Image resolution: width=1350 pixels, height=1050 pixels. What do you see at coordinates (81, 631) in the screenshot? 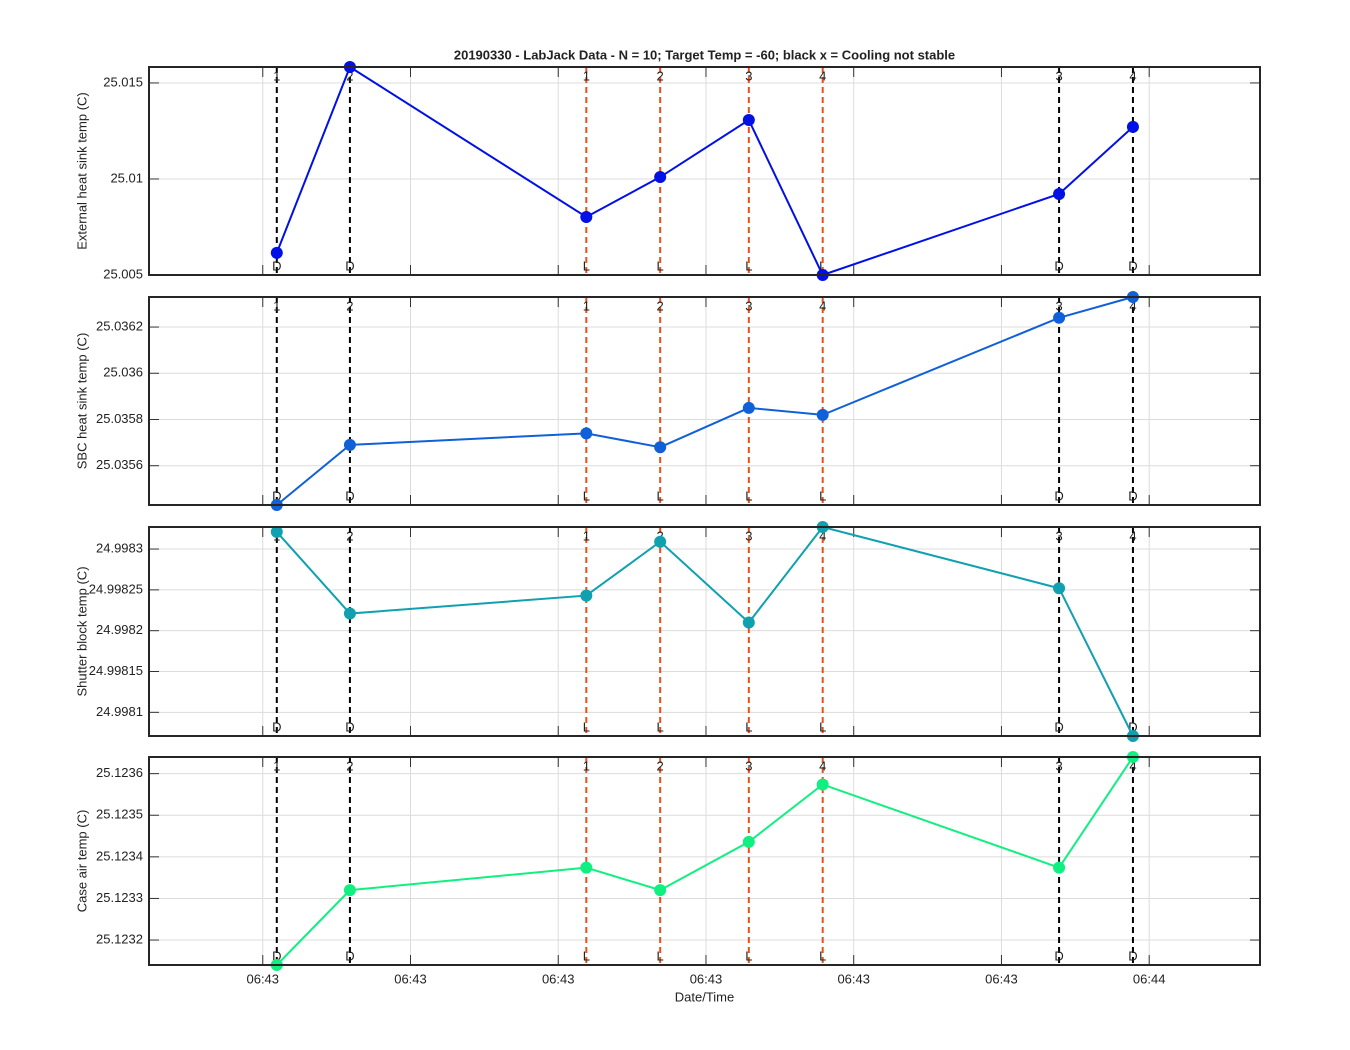
I see `y-axis-label: Shutter block temp (C)` at bounding box center [81, 631].